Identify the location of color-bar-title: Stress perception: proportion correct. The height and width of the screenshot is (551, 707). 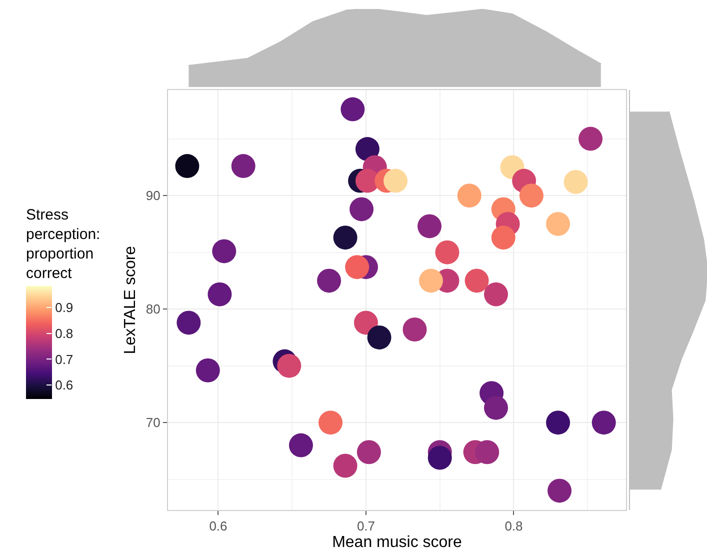
(63, 244).